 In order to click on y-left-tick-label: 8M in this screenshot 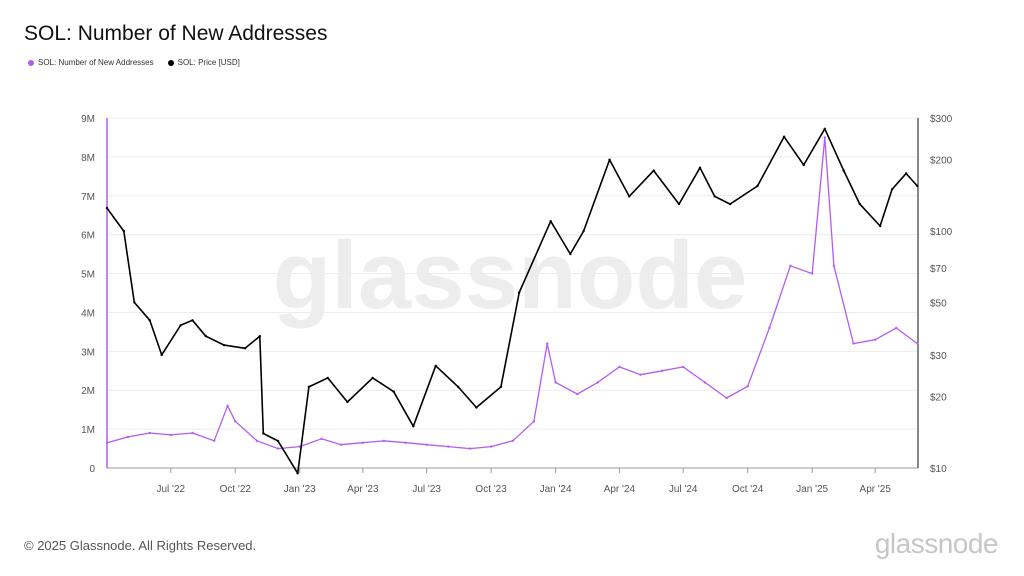, I will do `click(88, 158)`.